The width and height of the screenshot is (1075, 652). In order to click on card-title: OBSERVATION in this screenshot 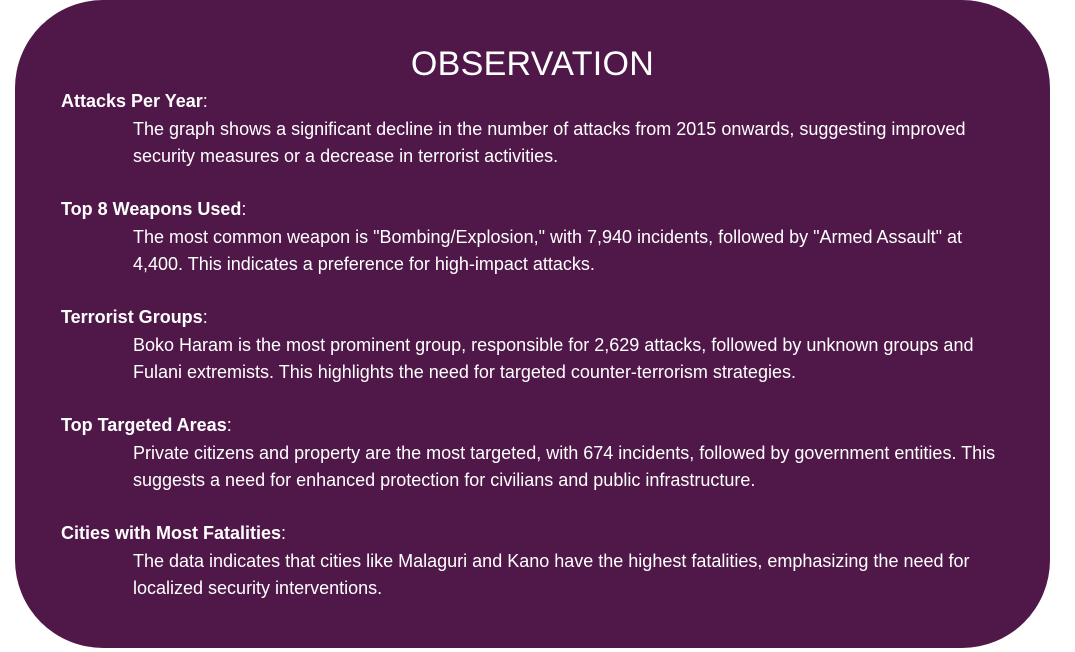, I will do `click(532, 64)`.